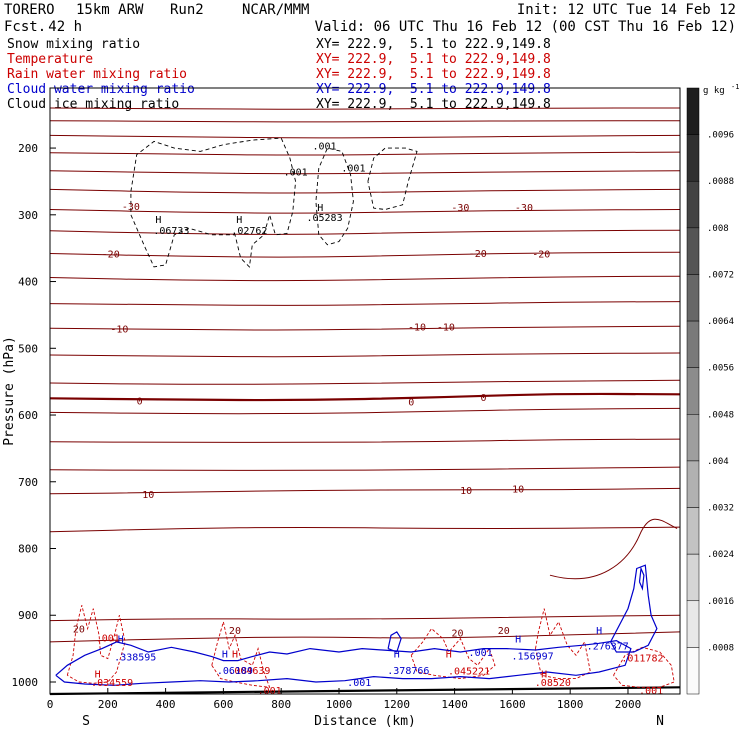 This screenshot has height=740, width=740. I want to click on y-tick-label: 200, so click(28, 148).